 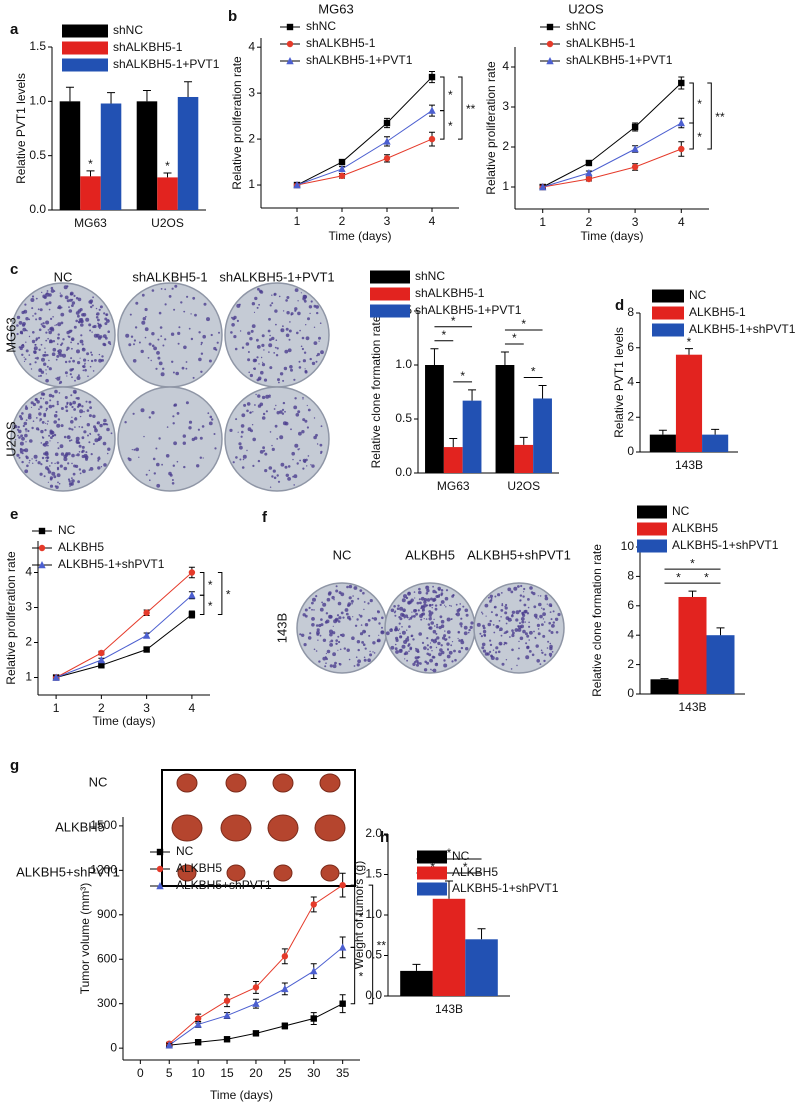 What do you see at coordinates (416, 983) in the screenshot?
I see `bar` at bounding box center [416, 983].